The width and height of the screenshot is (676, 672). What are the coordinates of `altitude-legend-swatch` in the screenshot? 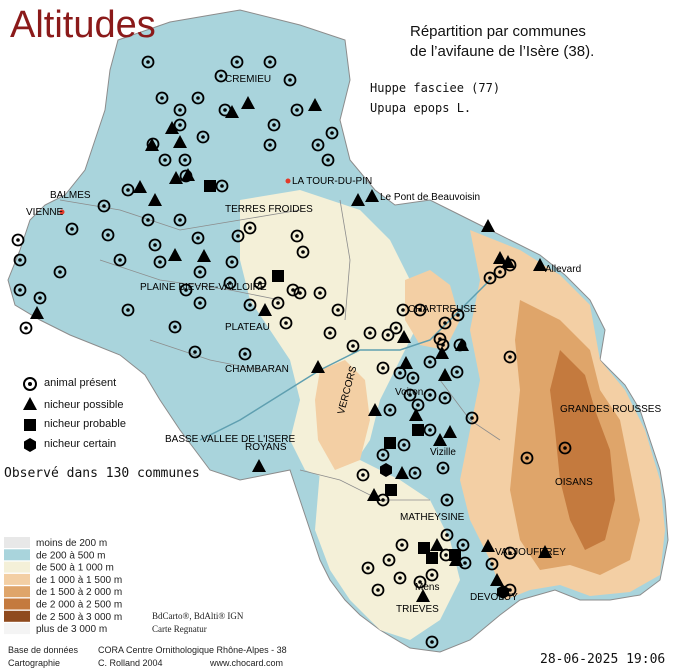 It's located at (17, 555).